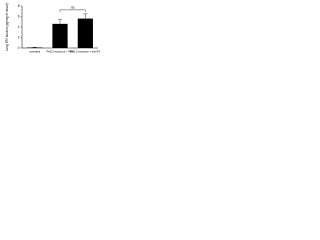 This screenshot has width=320, height=240. What do you see at coordinates (85, 52) in the screenshot?
I see `x-tick-label: PM2.5 exposure + anti-IFN` at bounding box center [85, 52].